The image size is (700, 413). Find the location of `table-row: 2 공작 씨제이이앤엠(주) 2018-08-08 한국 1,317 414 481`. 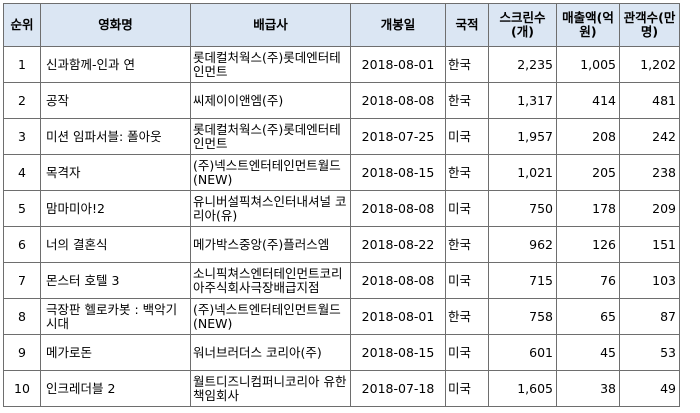

table-row: 2 공작 씨제이이앤엠(주) 2018-08-08 한국 1,317 414 481 is located at coordinates (341, 100).